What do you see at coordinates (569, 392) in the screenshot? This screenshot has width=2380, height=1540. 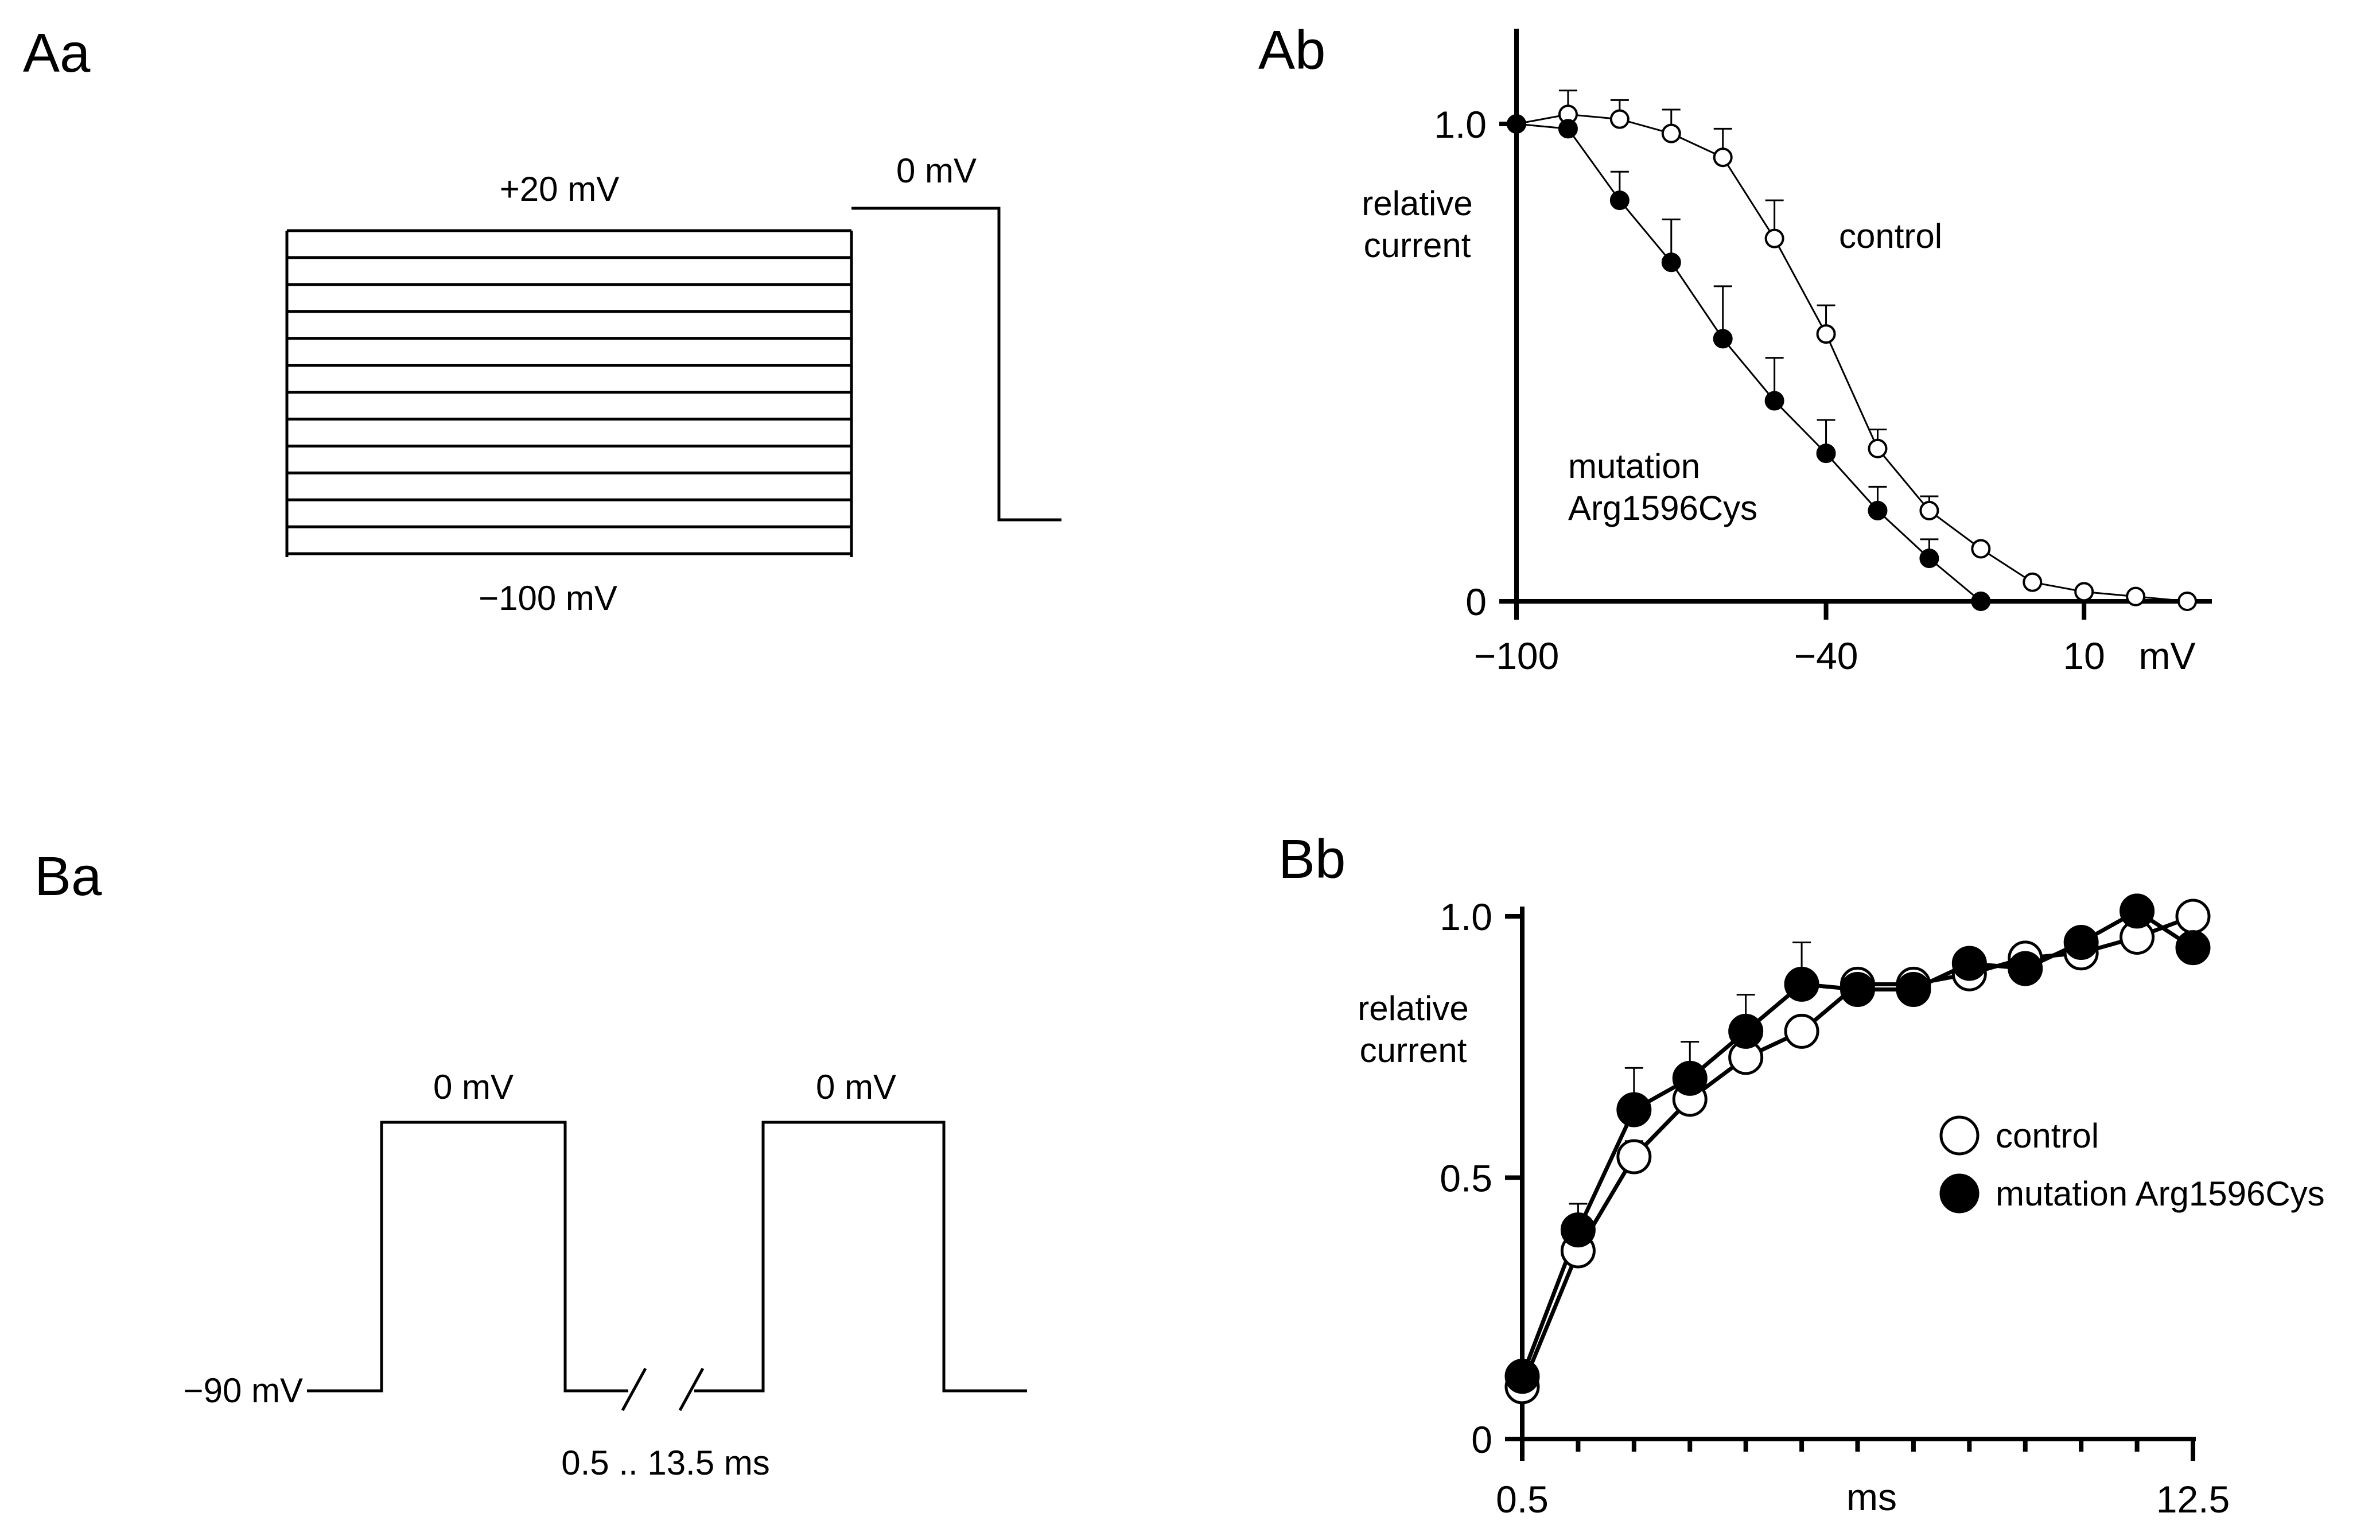 I see `prepulse-levels` at bounding box center [569, 392].